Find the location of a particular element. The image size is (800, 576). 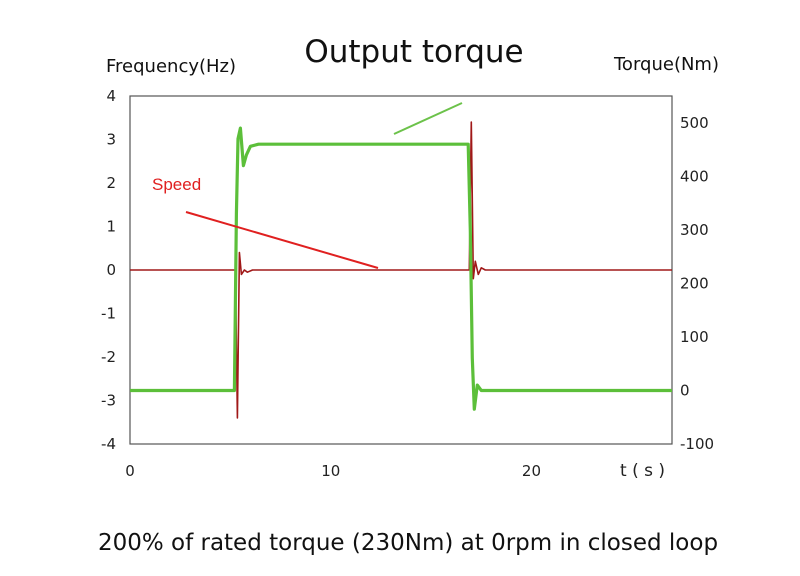

right-tick-label: 100 is located at coordinates (694, 337).